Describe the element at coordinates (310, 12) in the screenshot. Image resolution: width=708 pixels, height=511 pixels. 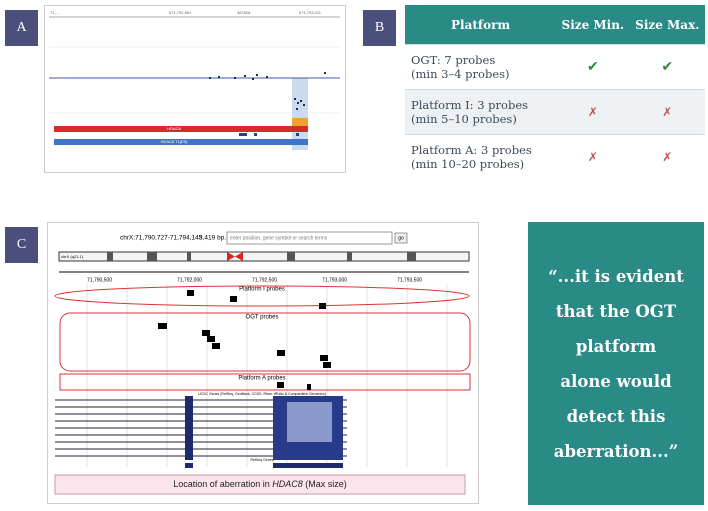
I see `ruler-label: 671,793,211` at that location.